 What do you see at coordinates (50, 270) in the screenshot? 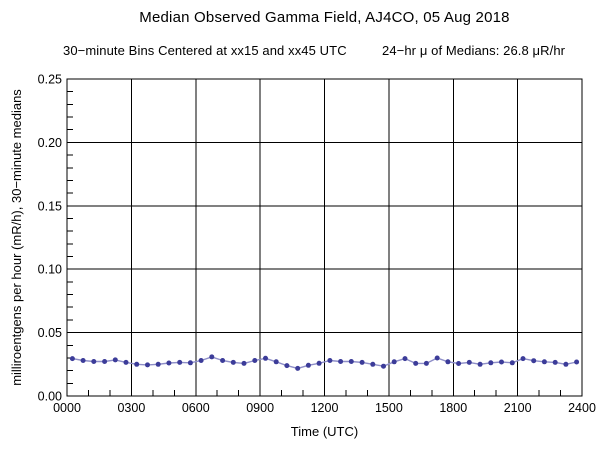
I see `y-tick-label: 0.10` at bounding box center [50, 270].